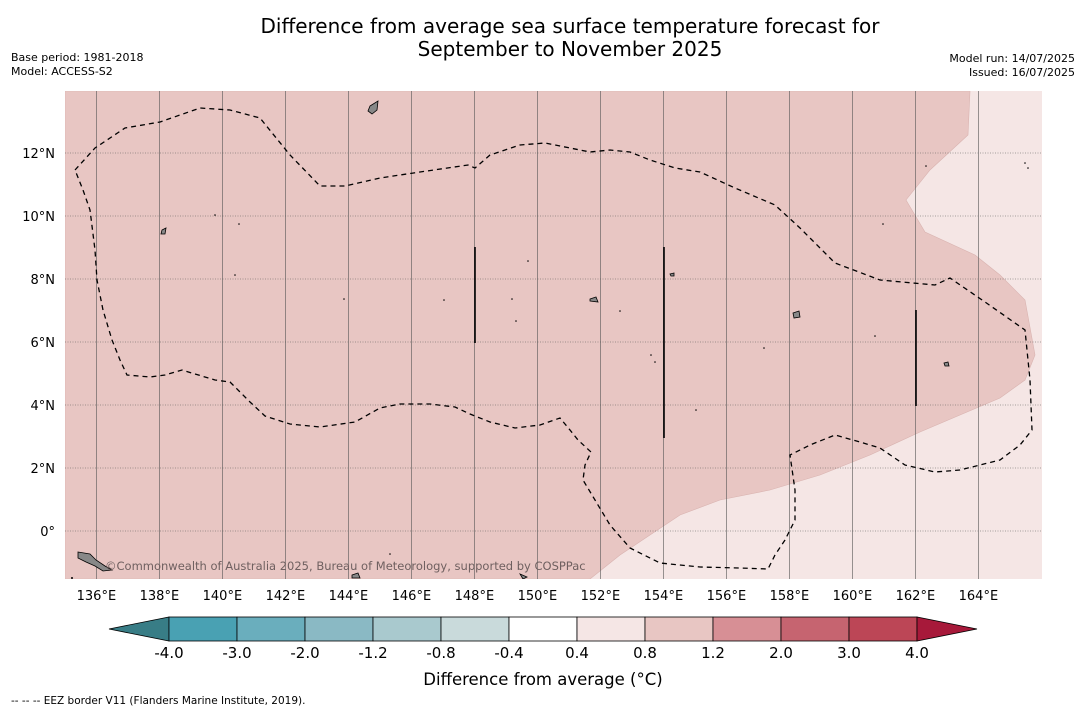 The image size is (1085, 713). What do you see at coordinates (916, 596) in the screenshot?
I see `lon-label: 162°E` at bounding box center [916, 596].